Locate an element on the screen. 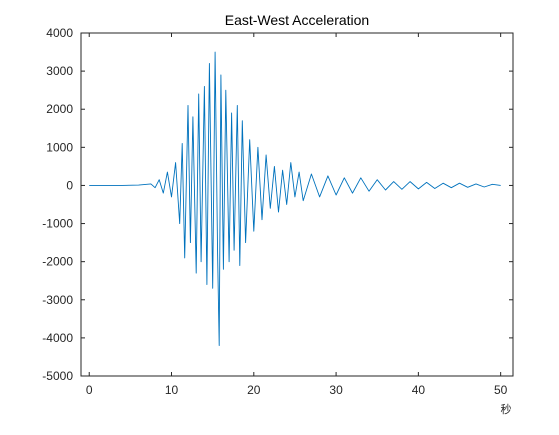 The height and width of the screenshot is (435, 559). x-tick-label: 0 is located at coordinates (89, 390).